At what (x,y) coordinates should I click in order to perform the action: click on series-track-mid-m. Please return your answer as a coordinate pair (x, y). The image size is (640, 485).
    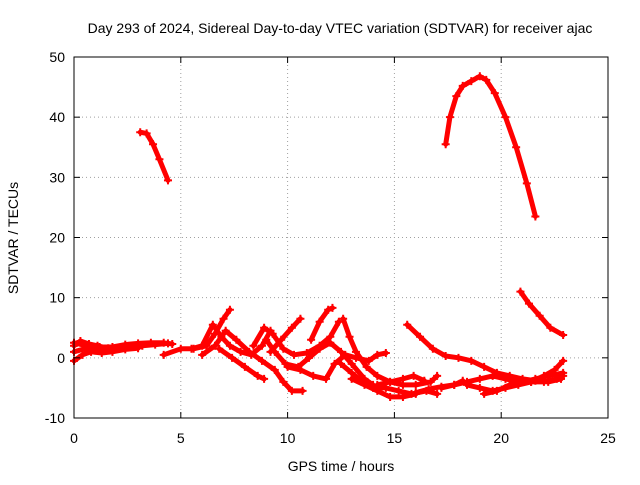
    Looking at the image, I should click on (401, 380).